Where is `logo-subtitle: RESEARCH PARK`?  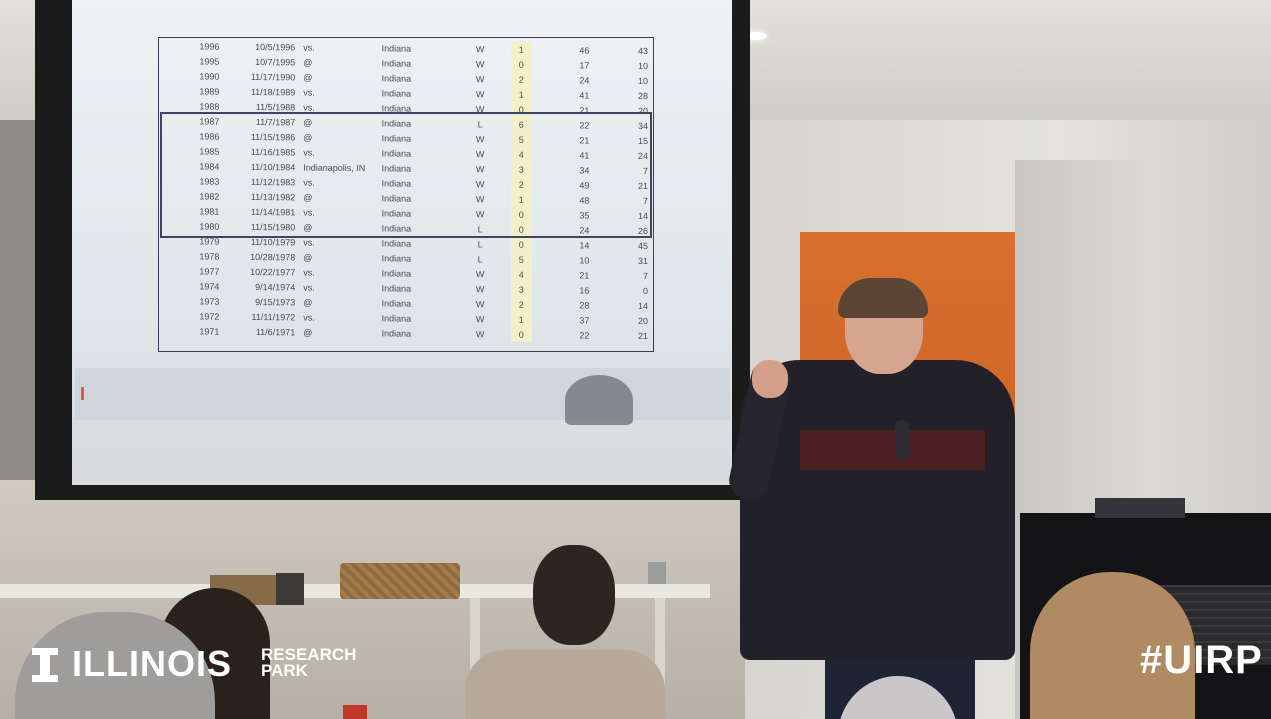 logo-subtitle: RESEARCH PARK is located at coordinates (309, 662).